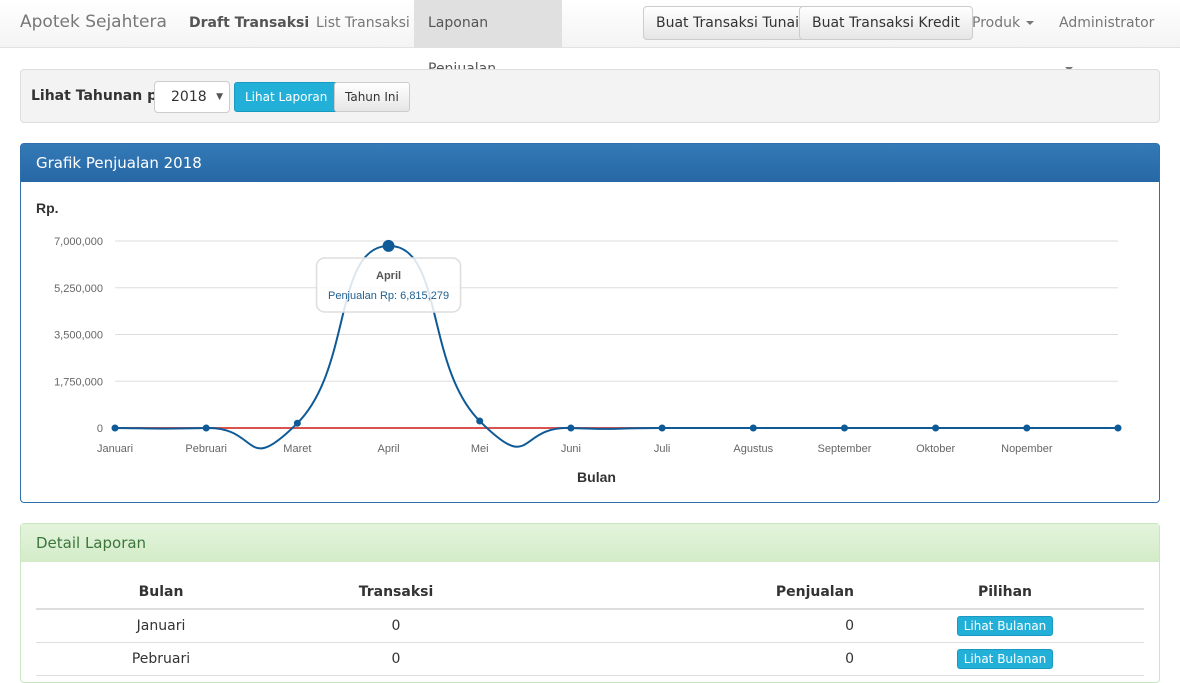 This screenshot has width=1180, height=683. Describe the element at coordinates (590, 543) in the screenshot. I see `detail-panel-title: Detail Laporan` at that location.